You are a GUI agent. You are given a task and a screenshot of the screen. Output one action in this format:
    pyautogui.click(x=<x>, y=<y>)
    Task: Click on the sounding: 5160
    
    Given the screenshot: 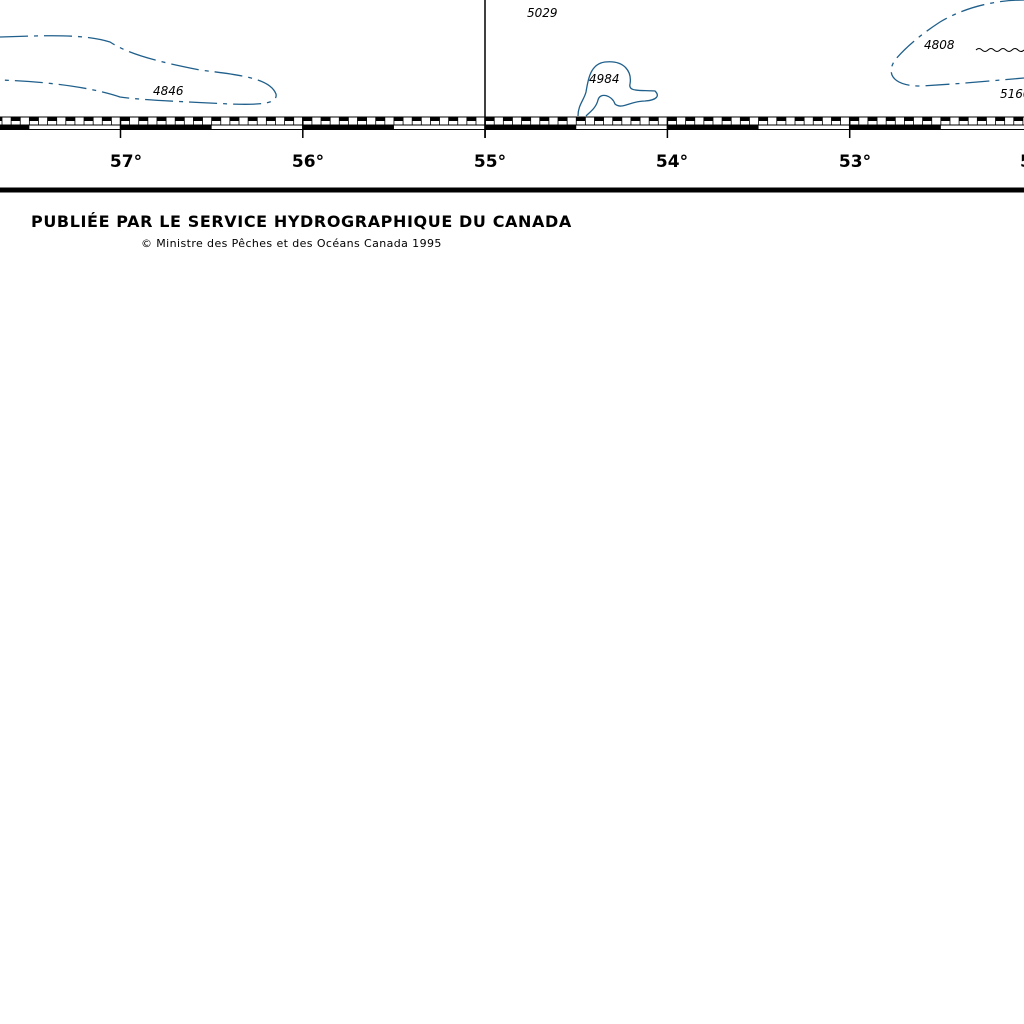 What is the action you would take?
    pyautogui.click(x=1012, y=94)
    